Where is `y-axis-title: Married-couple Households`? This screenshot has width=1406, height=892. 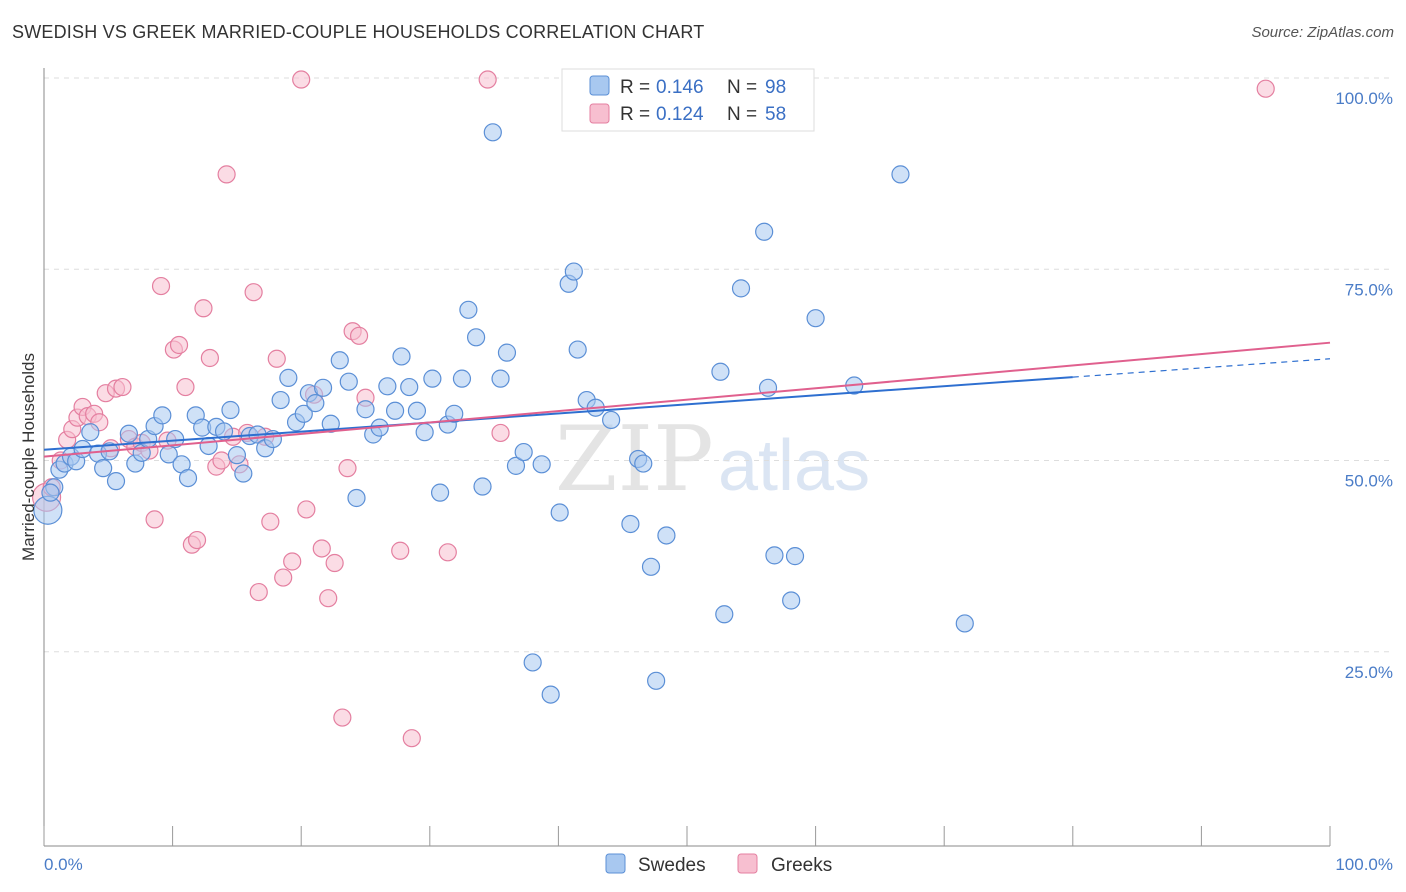 y-axis-title: Married-couple Households is located at coordinates (28, 457).